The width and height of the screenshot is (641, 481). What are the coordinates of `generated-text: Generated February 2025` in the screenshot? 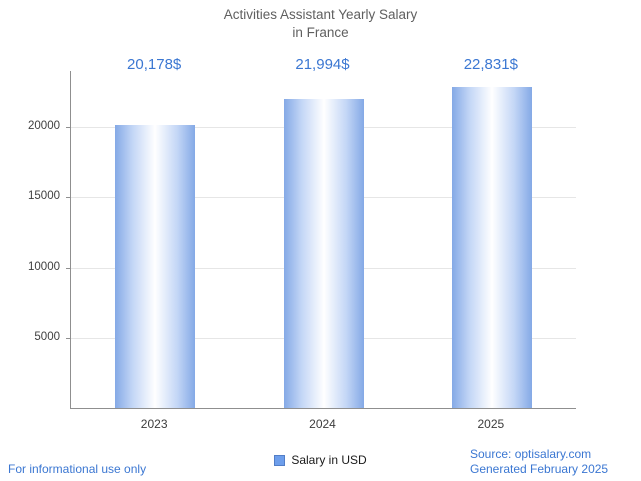 It's located at (539, 469).